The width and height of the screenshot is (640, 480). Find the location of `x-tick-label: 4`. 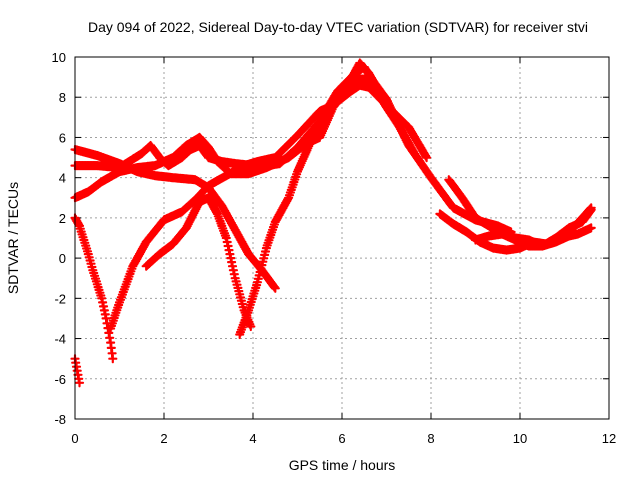

x-tick-label: 4 is located at coordinates (252, 438).